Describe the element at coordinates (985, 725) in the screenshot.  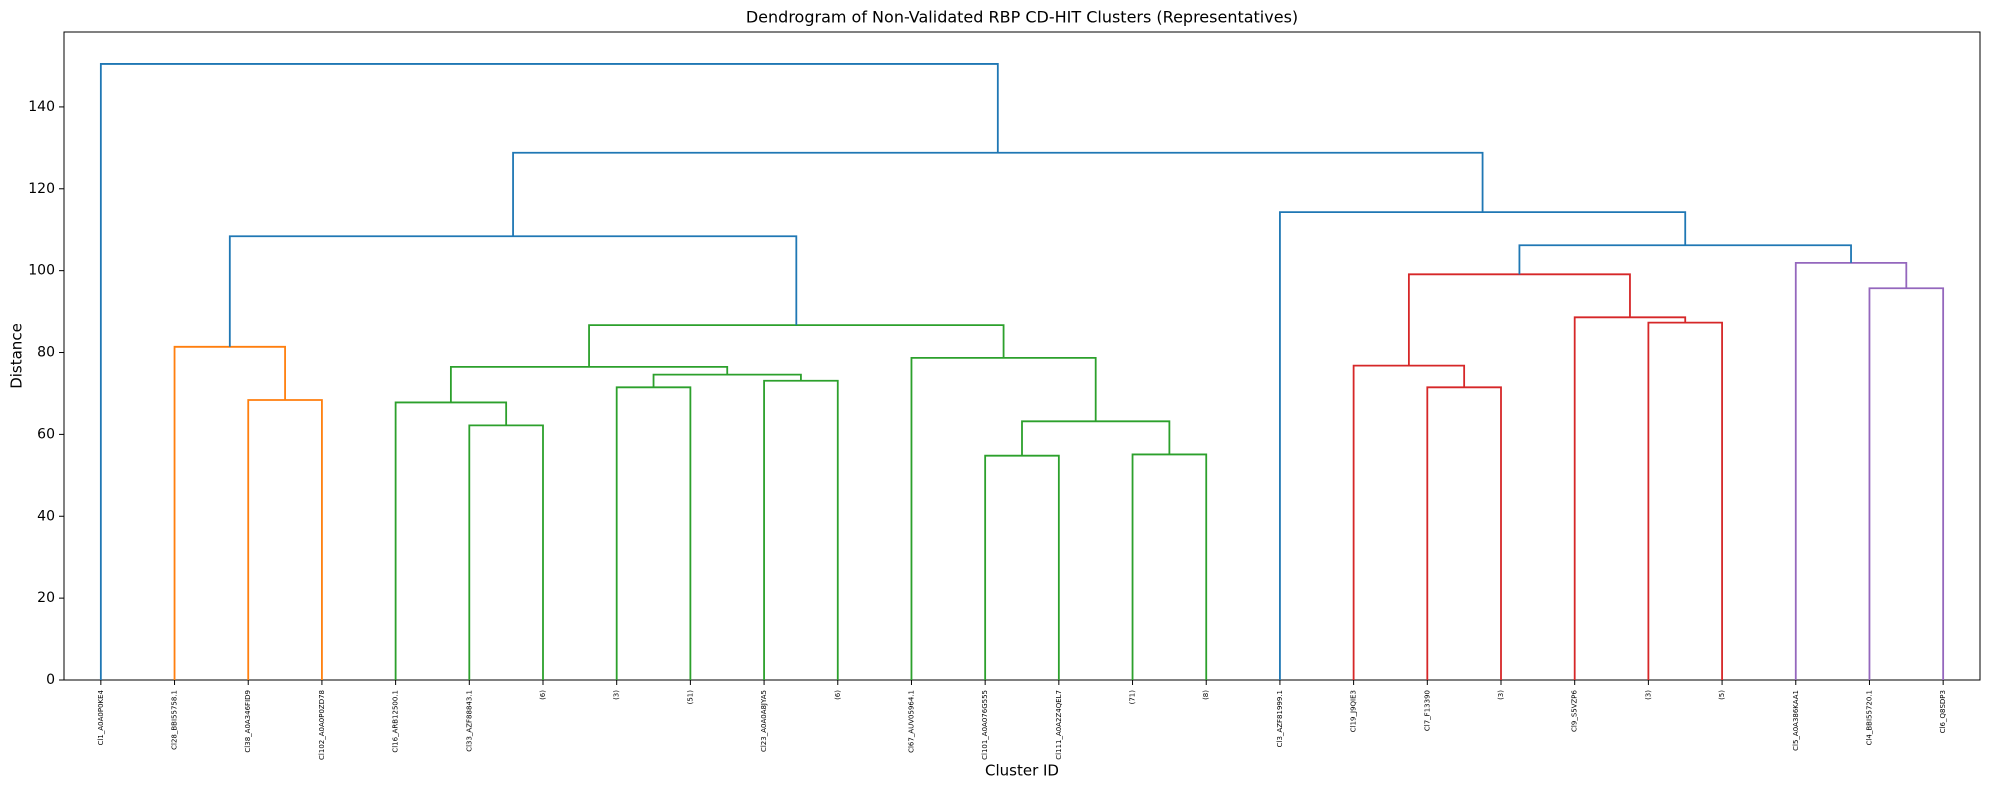
I see `leaf-label: Cl101_A0A076G555` at that location.